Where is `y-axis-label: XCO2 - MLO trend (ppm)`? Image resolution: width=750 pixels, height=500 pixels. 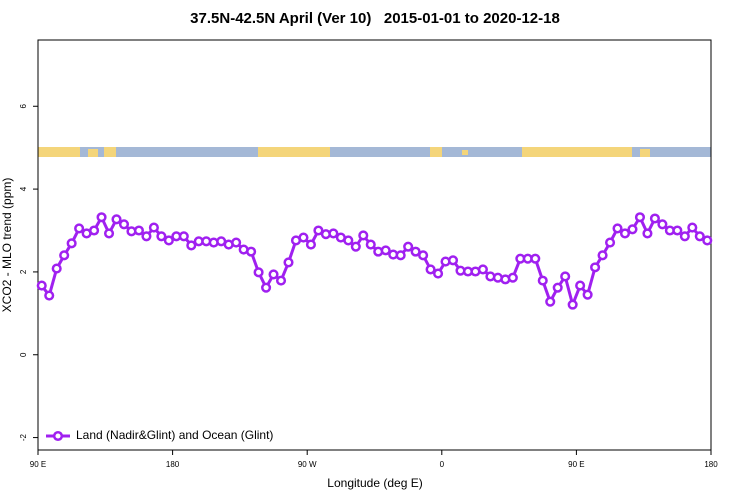 y-axis-label: XCO2 - MLO trend (ppm) is located at coordinates (7, 245).